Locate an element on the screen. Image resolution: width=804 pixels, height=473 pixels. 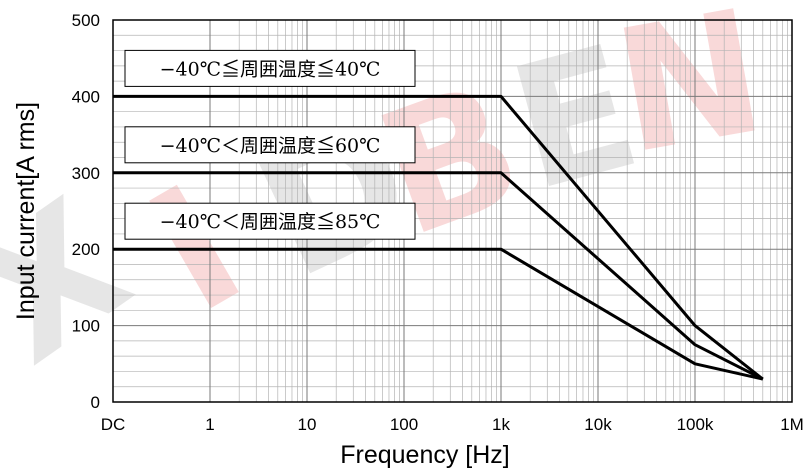
annotation-layer: −40℃≦周囲温度≦40℃ −40℃＜周囲温度≦60℃ −40℃＜周囲温度≦85℃ is located at coordinates (270, 144).